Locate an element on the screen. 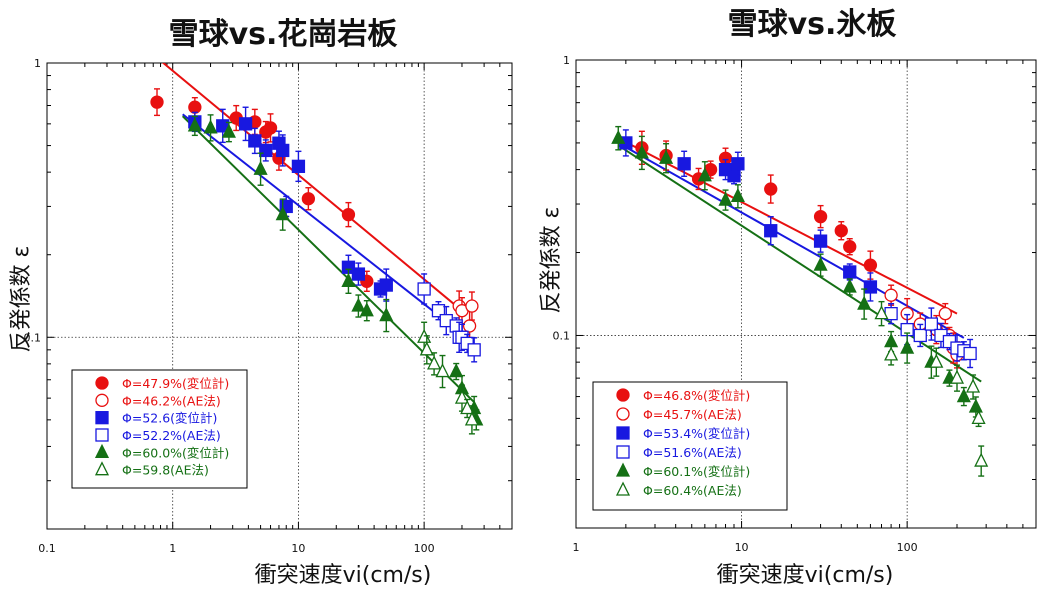 This screenshot has height=589, width=1038. legend-label: Φ=51.6%(AE法) is located at coordinates (692, 452).